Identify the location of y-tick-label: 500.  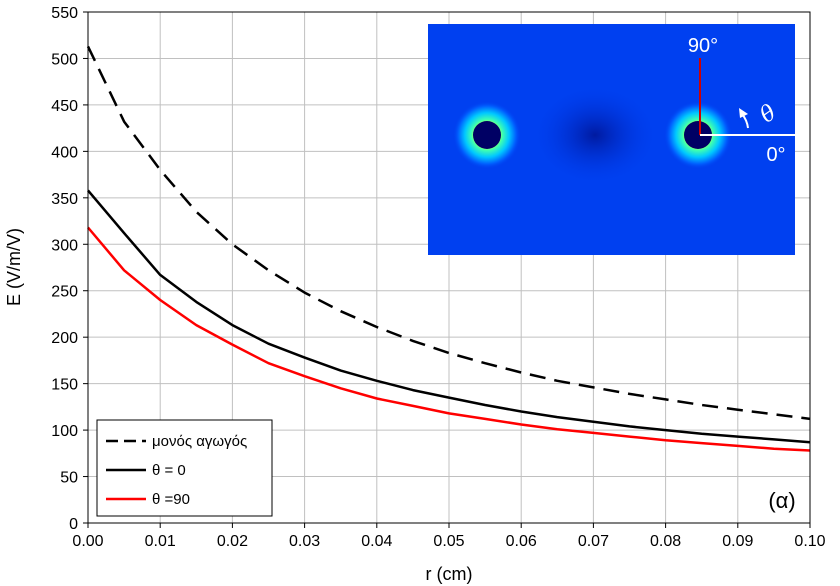
(64, 59).